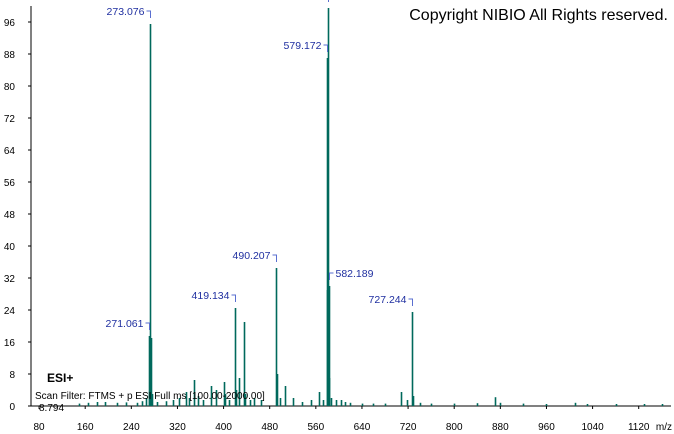 The height and width of the screenshot is (434, 674). I want to click on x-tick-label: 400, so click(223, 427).